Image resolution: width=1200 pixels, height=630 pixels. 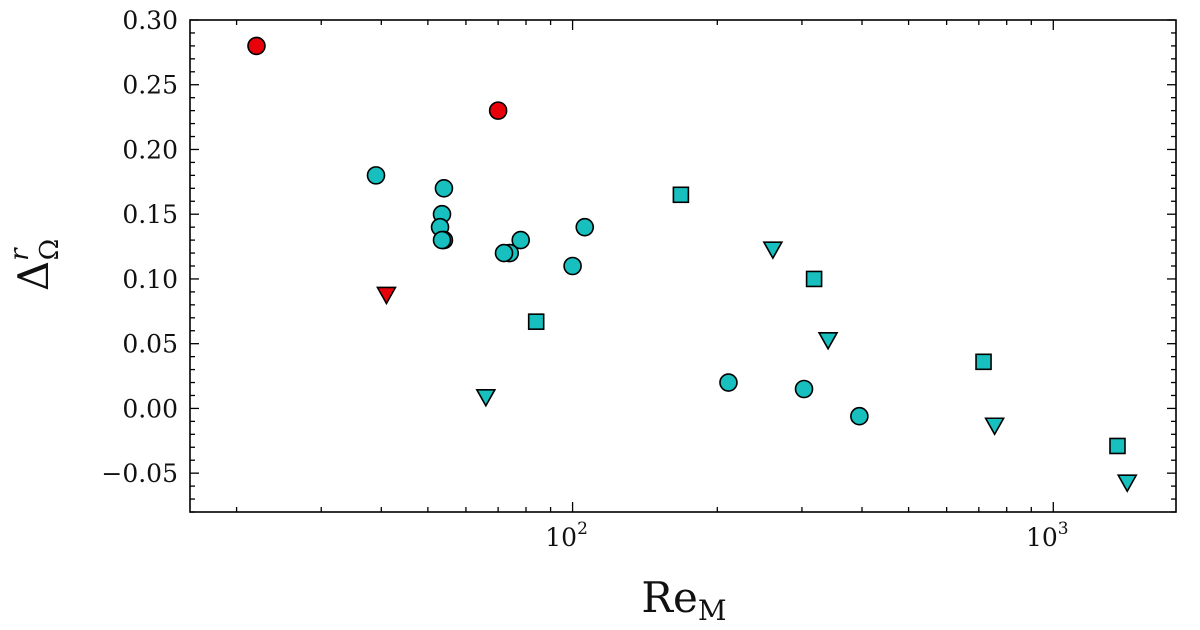 I want to click on y-tick-labels: −0.05 0.00 0.05 0.10 0.15 0.20 0.25 0.30, so click(x=139, y=247).